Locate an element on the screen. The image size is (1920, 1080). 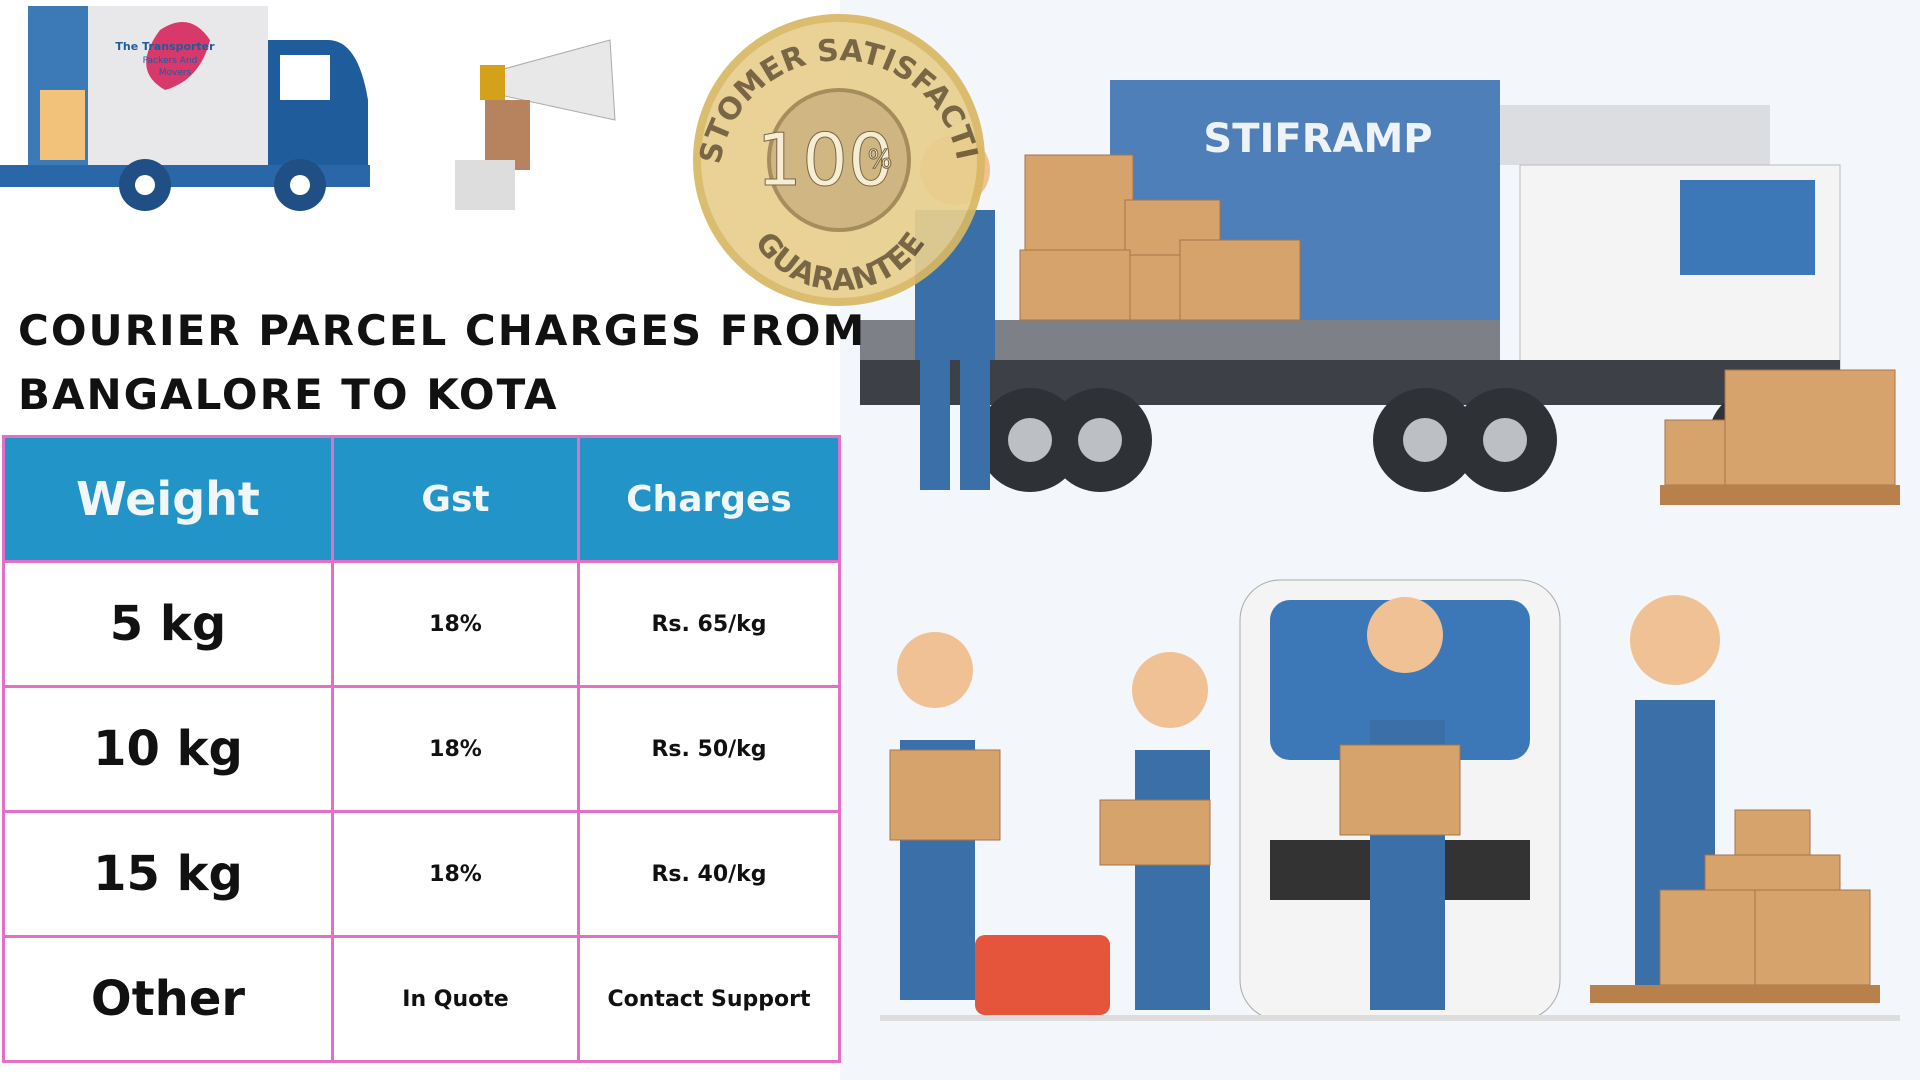
table-row: Other In Quote Contact Support is located at coordinates (421, 999).